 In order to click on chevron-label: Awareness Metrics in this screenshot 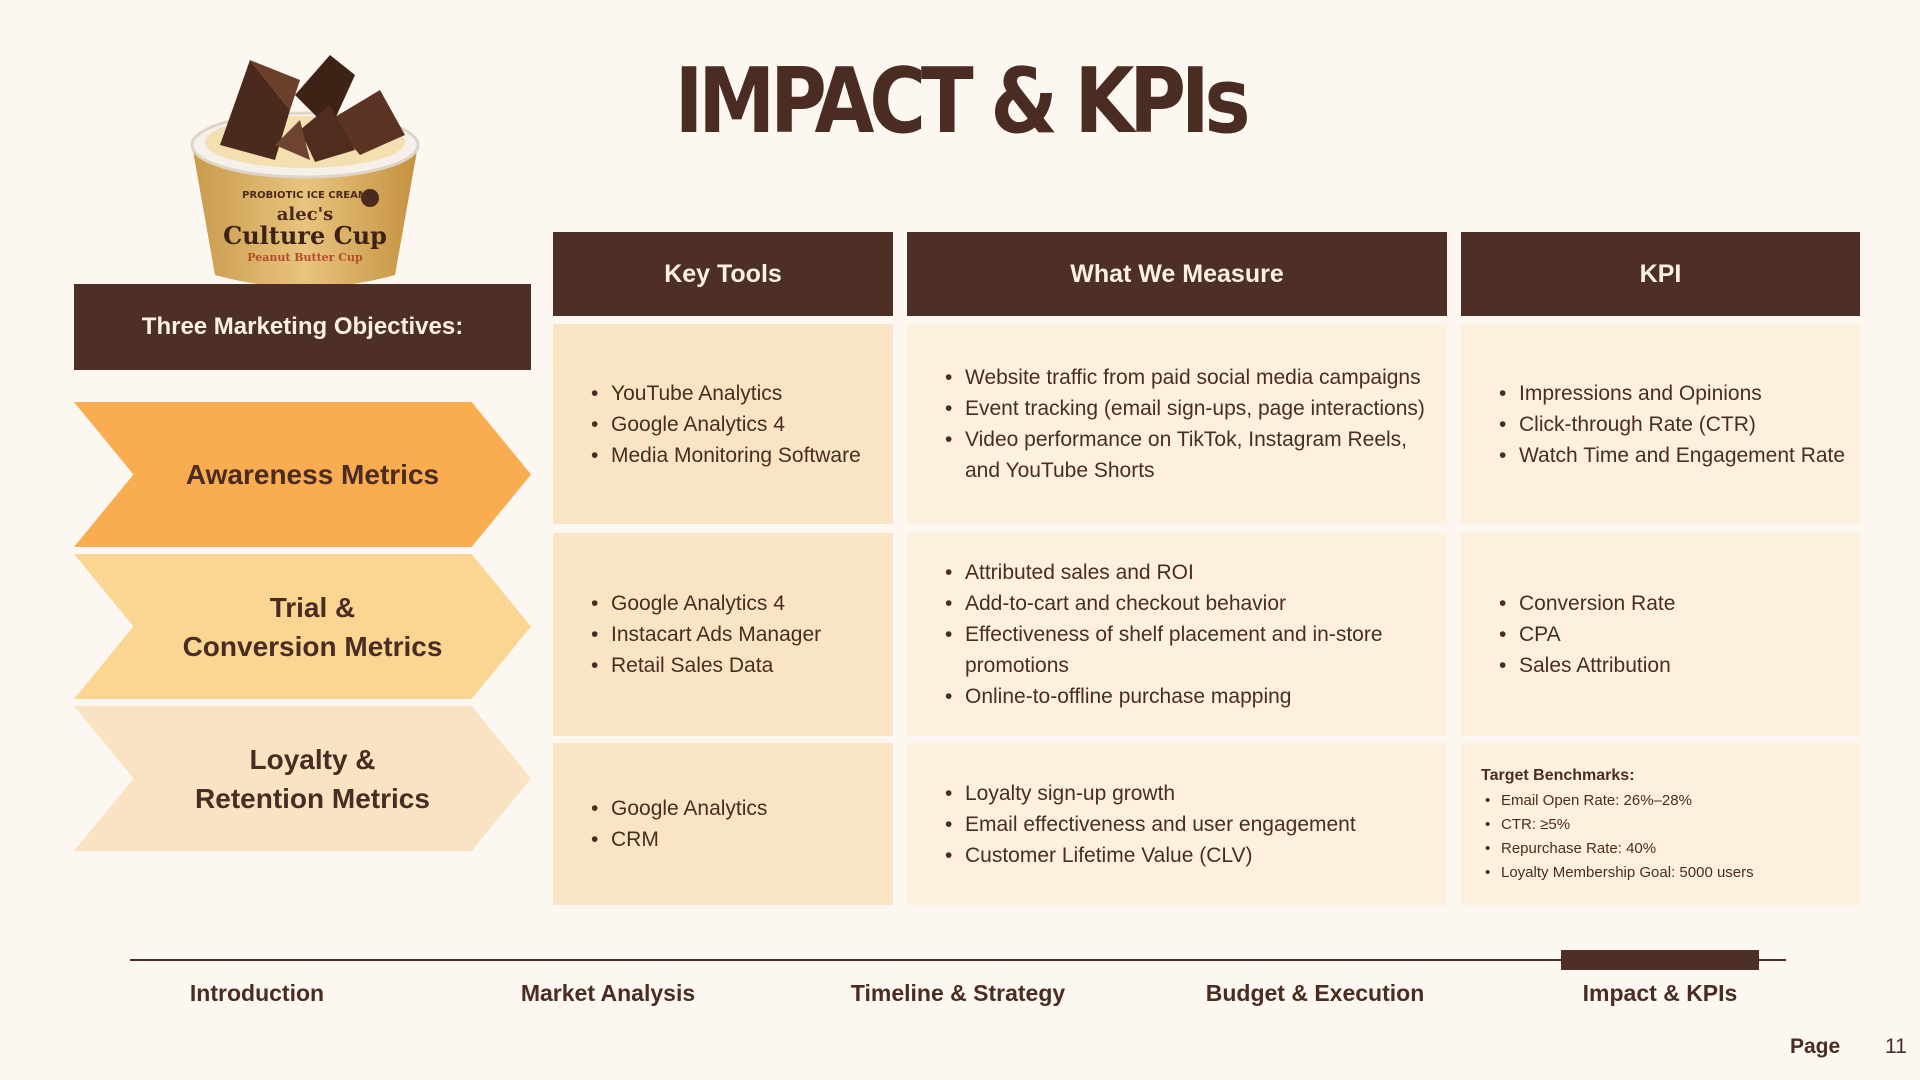, I will do `click(312, 474)`.